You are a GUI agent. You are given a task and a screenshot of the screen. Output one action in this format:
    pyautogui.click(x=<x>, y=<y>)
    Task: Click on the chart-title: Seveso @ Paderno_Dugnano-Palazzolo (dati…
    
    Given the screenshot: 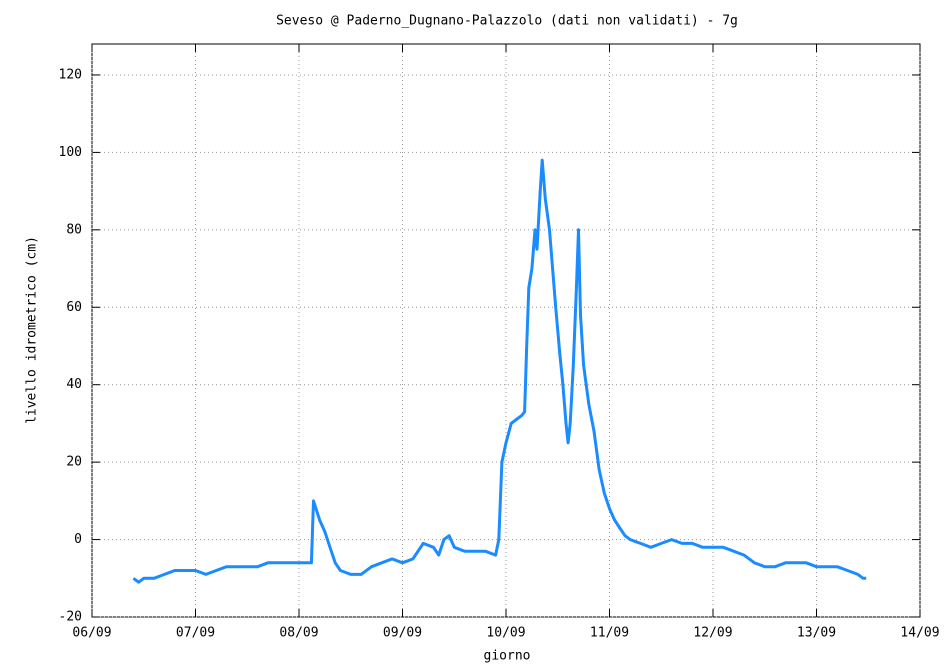 What is the action you would take?
    pyautogui.click(x=507, y=21)
    